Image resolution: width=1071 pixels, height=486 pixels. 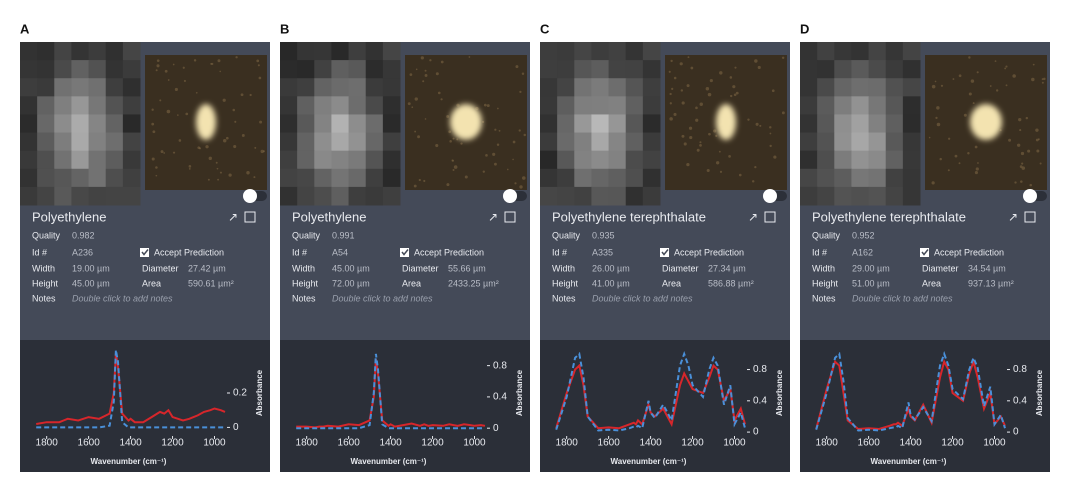 I want to click on field-label: Width, so click(x=563, y=268).